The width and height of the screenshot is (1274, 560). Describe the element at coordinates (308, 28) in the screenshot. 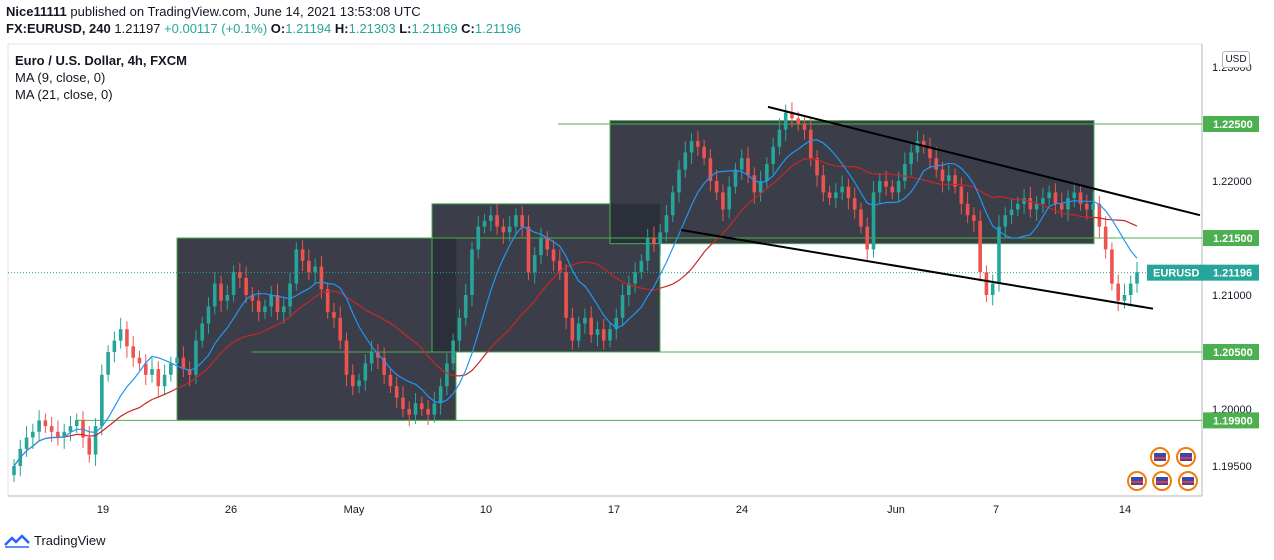

I see `open-value: 1.21194` at that location.